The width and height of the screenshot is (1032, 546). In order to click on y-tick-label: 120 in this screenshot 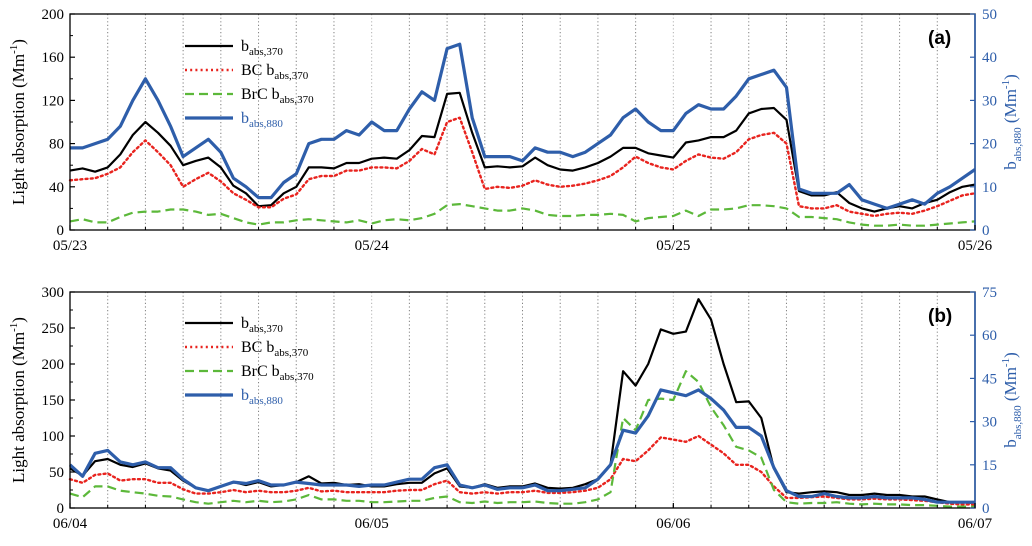, I will do `click(53, 101)`.